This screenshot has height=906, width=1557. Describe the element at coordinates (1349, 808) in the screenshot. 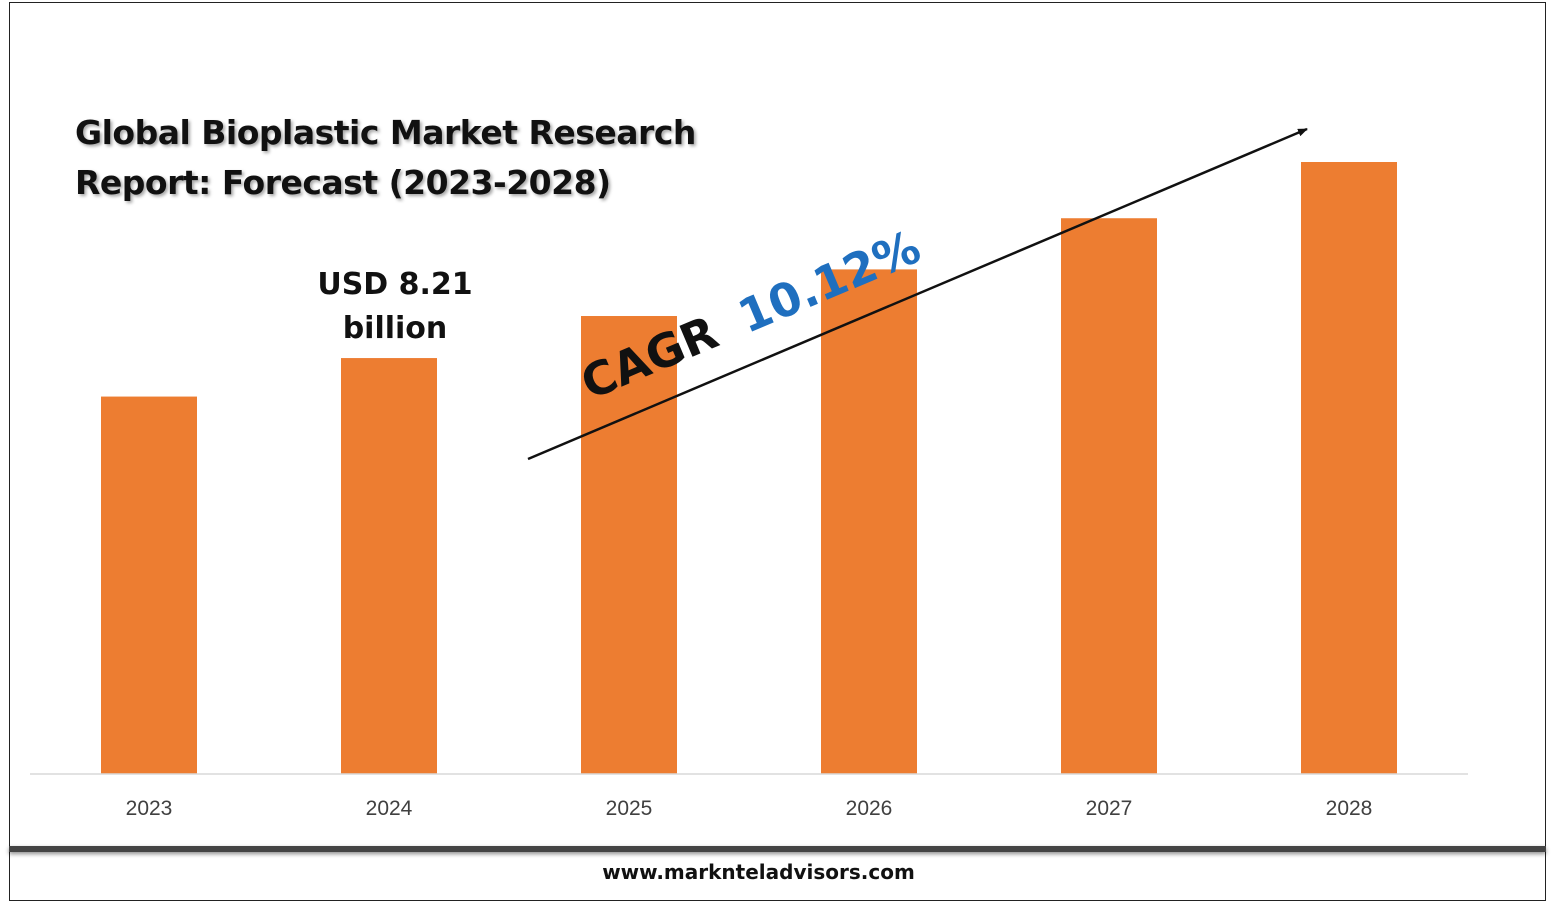

I see `x-tick-label-2028: 2028` at that location.